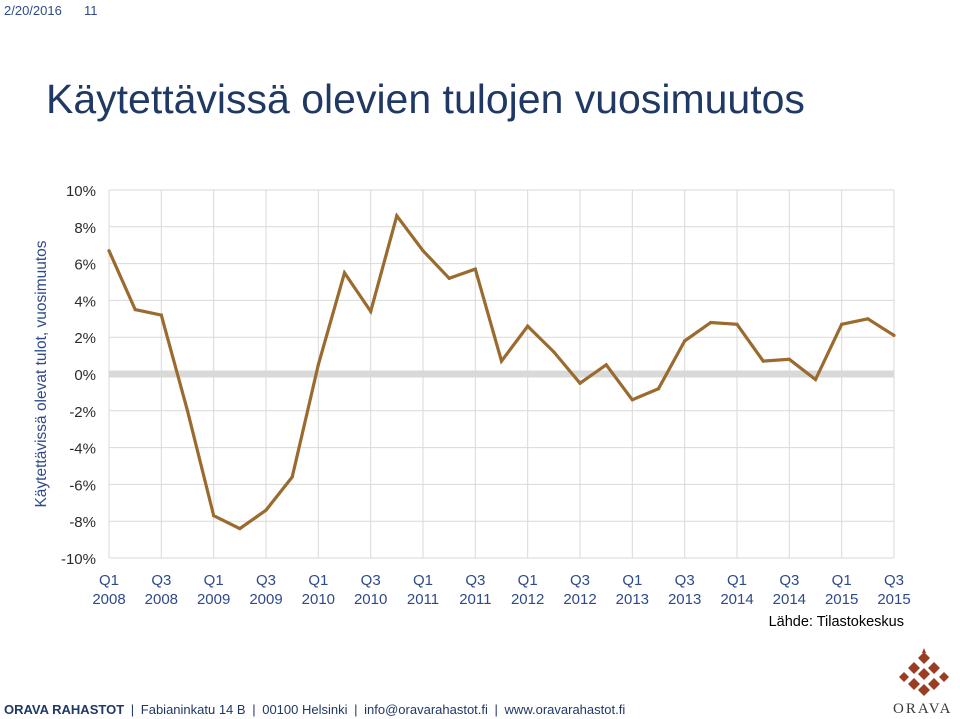 The image size is (960, 719). I want to click on y-tick-label: -4%, so click(82, 449).